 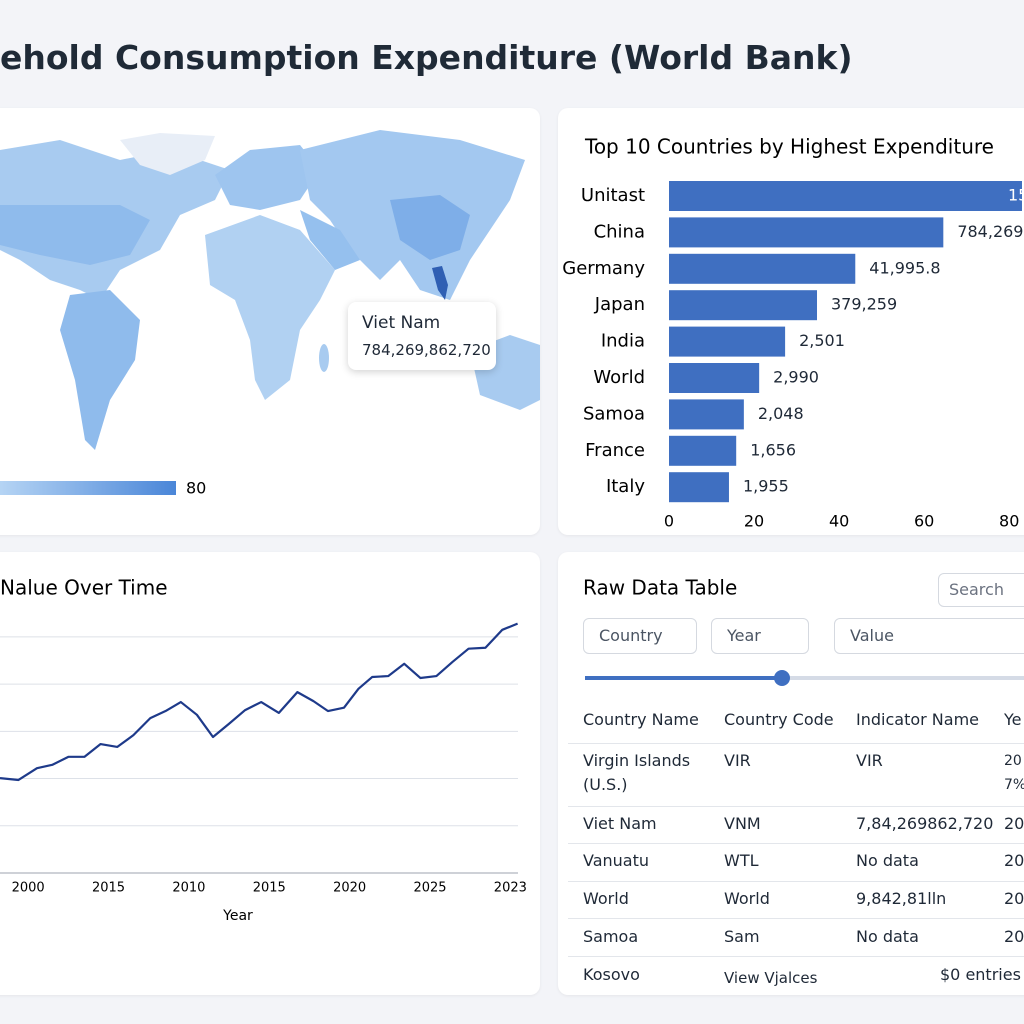 What do you see at coordinates (623, 341) in the screenshot?
I see `category-label: India` at bounding box center [623, 341].